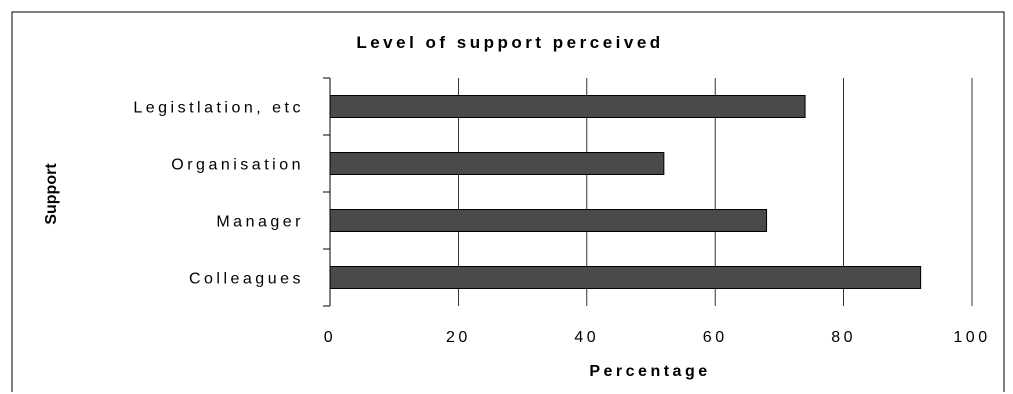 This screenshot has width=1013, height=394. I want to click on x-tick-label-5: 100, so click(971, 337).